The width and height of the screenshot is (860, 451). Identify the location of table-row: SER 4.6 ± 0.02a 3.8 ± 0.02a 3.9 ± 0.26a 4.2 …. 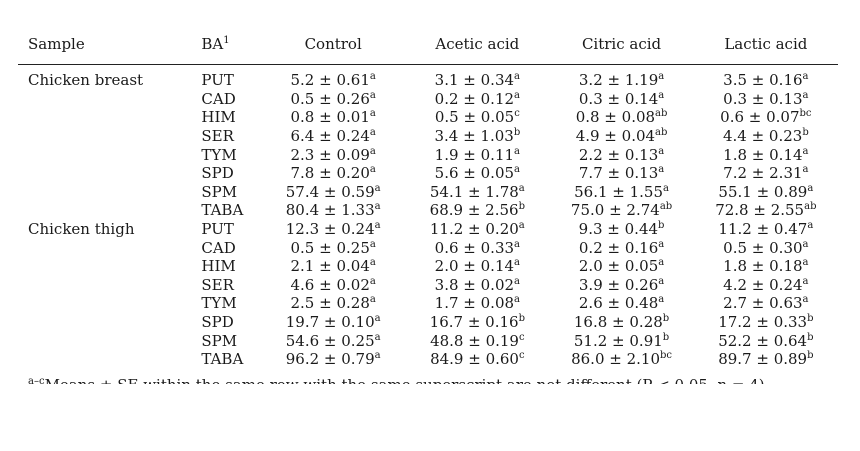
(428, 285).